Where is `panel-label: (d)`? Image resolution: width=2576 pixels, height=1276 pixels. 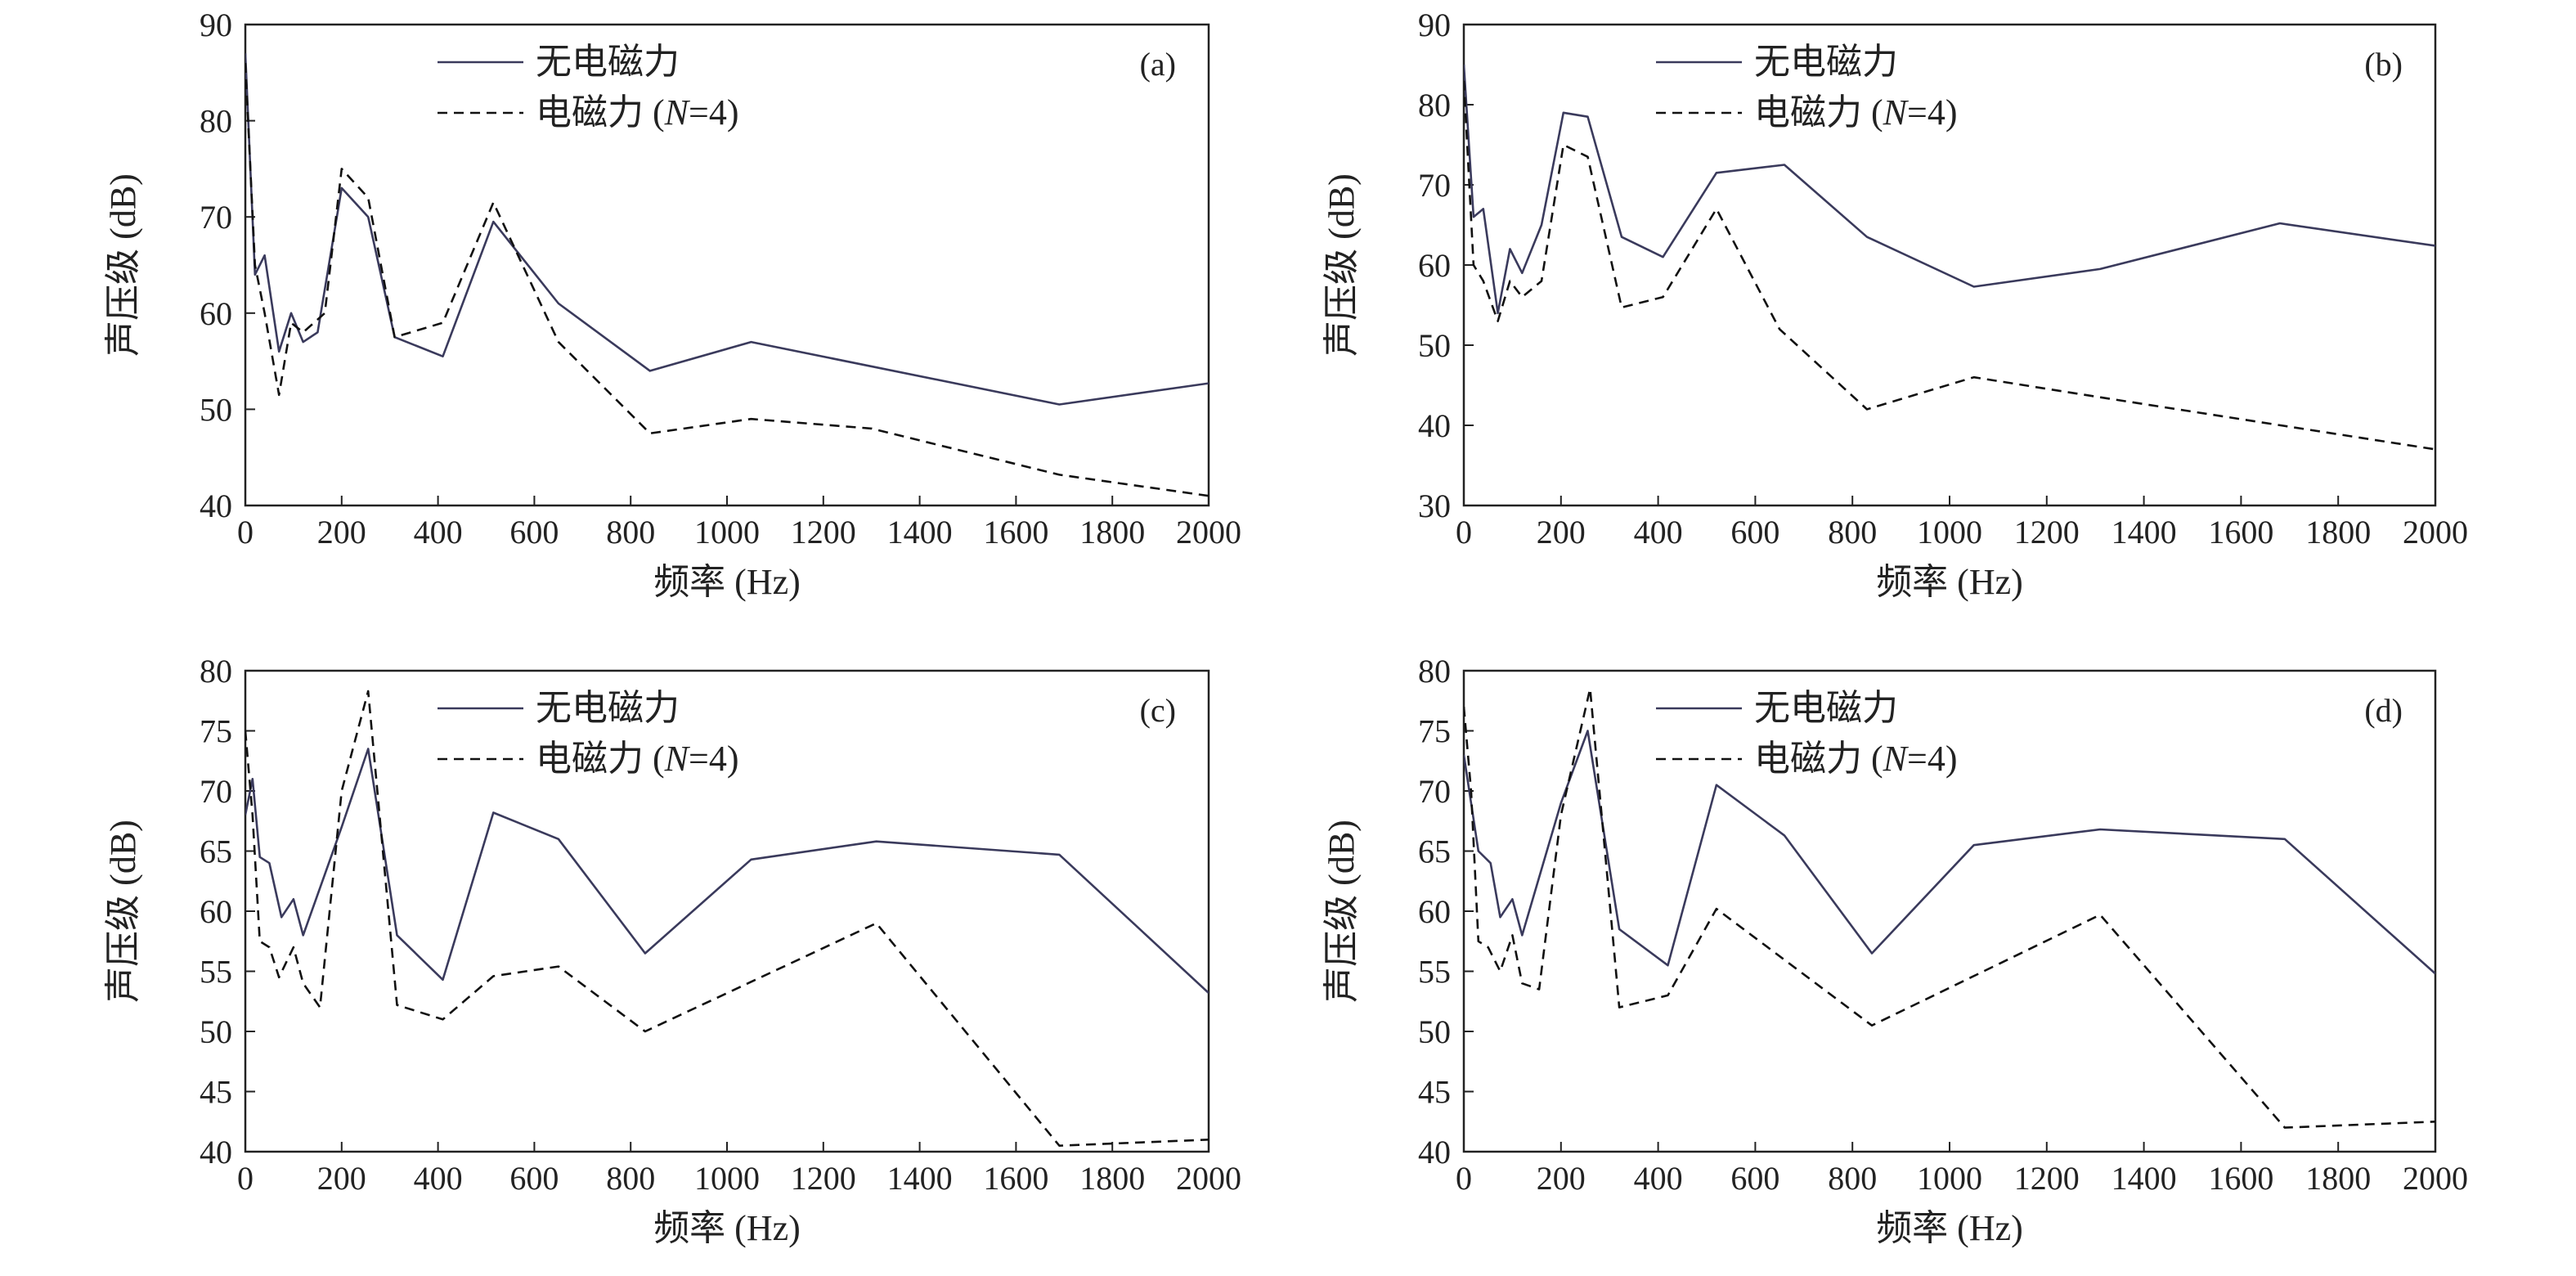
panel-label: (d) is located at coordinates (2383, 710).